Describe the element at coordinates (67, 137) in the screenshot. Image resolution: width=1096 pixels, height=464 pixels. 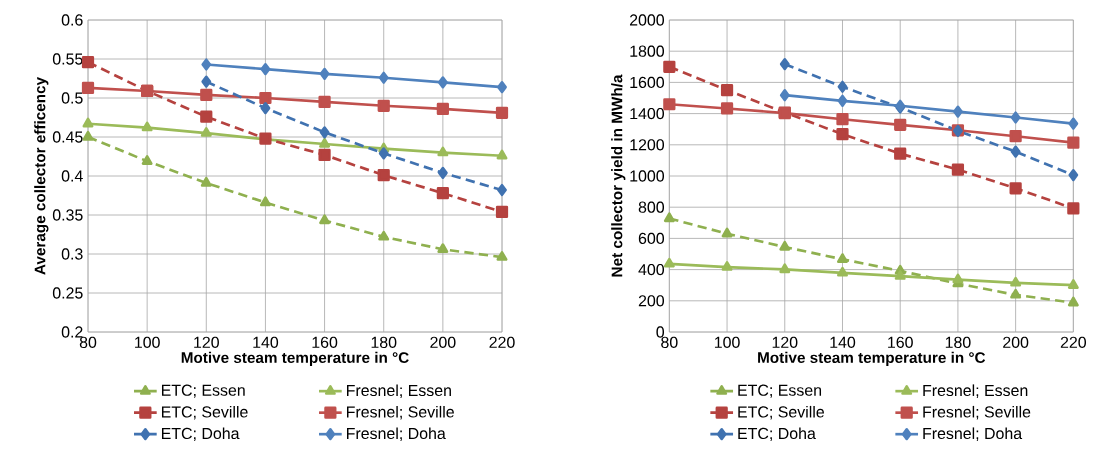
I see `y-tick-label: 0.45` at that location.